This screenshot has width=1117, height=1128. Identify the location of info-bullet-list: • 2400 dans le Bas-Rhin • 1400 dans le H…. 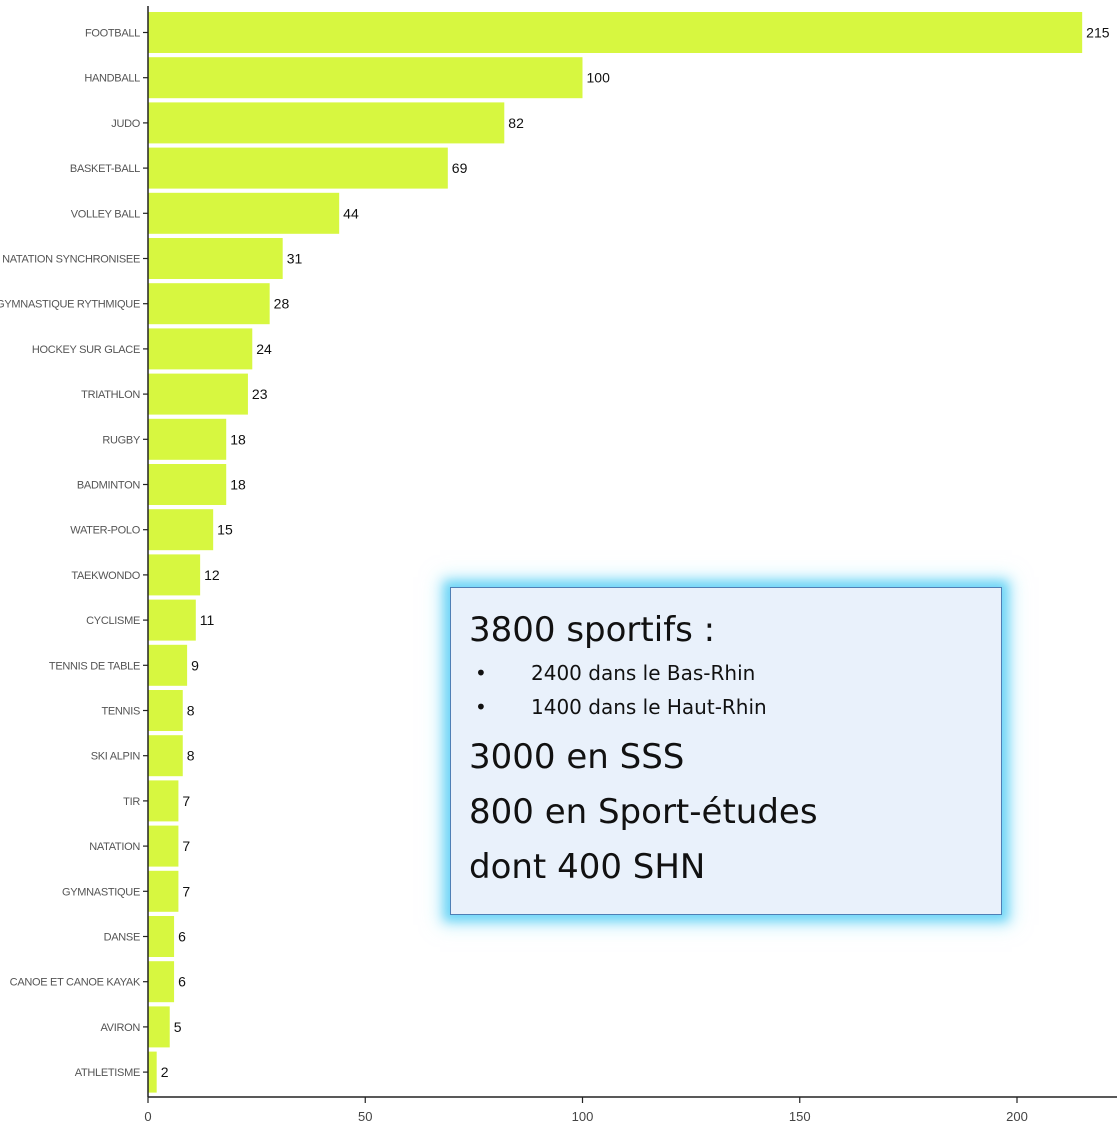
(726, 690).